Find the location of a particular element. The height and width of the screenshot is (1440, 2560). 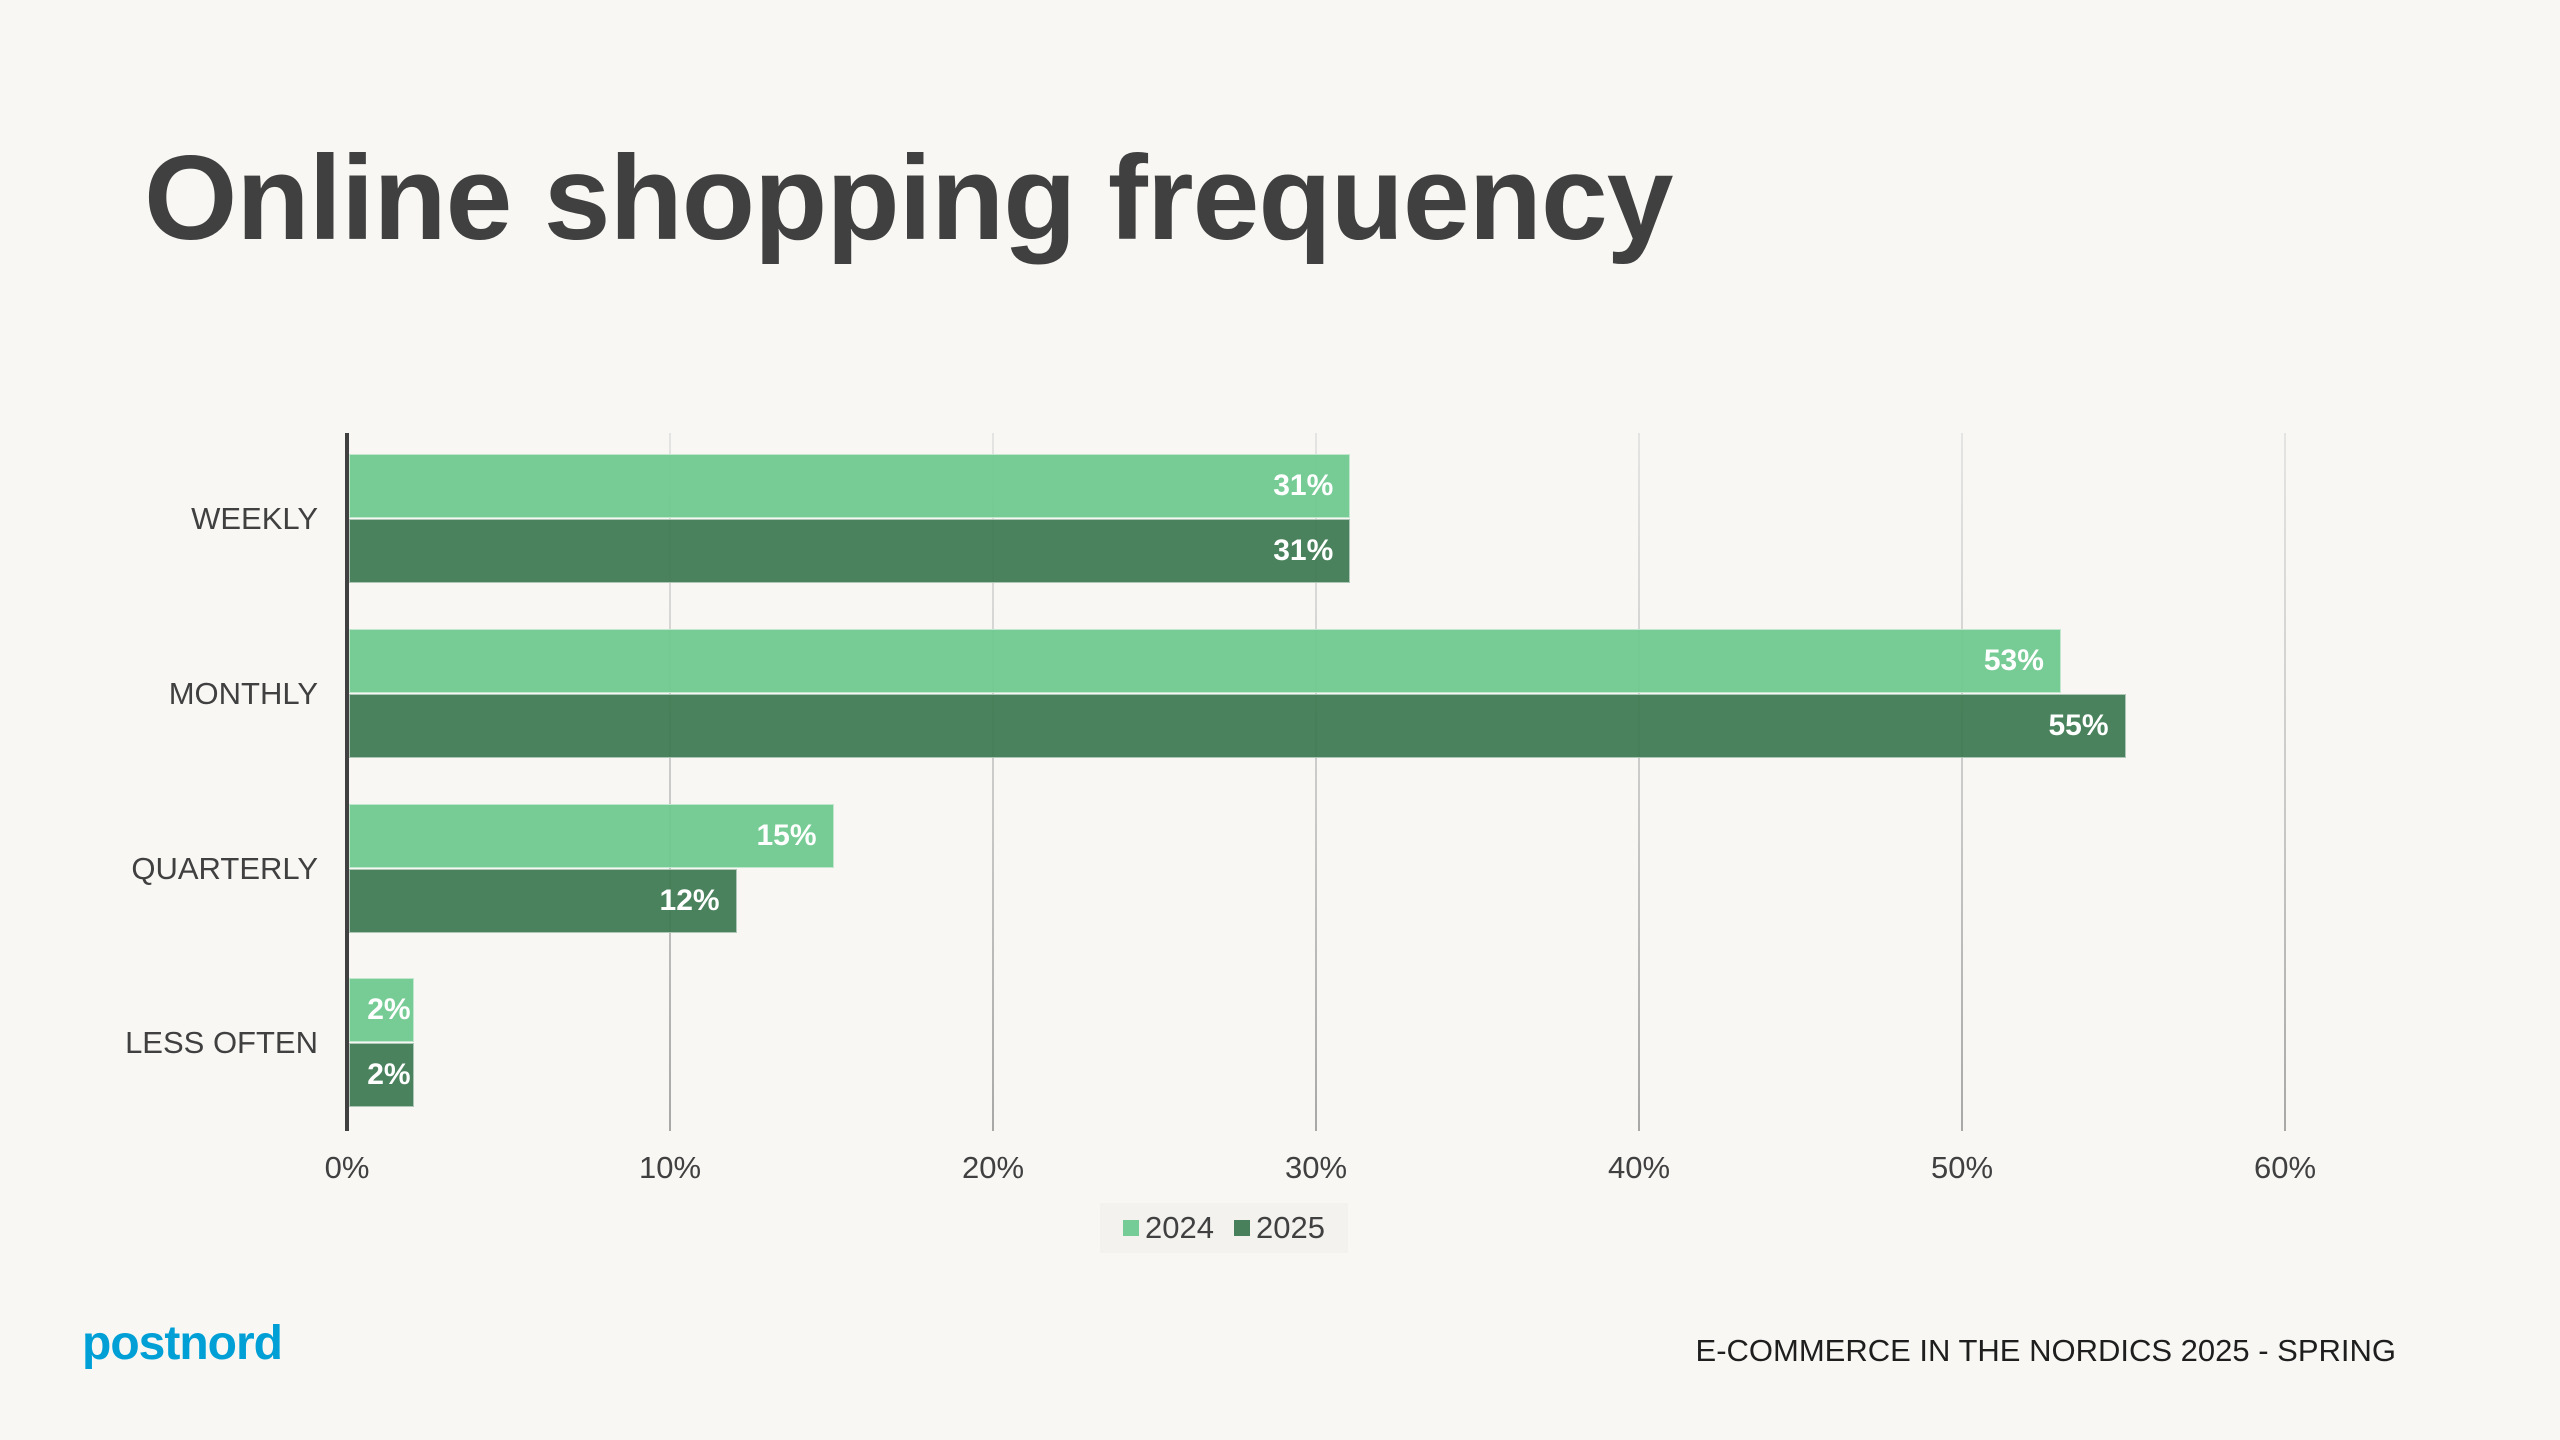

page-title: Online shopping frequency is located at coordinates (908, 198).